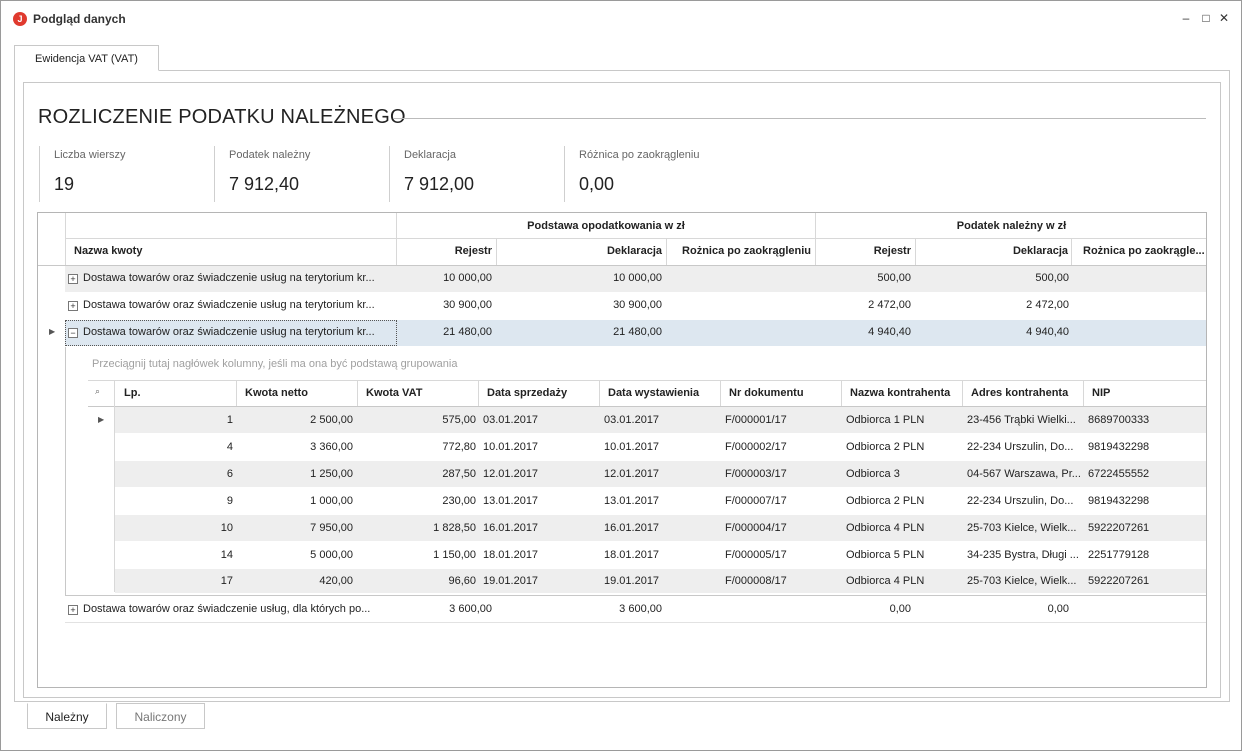 The image size is (1242, 751). I want to click on tab-strip-line, so click(622, 70).